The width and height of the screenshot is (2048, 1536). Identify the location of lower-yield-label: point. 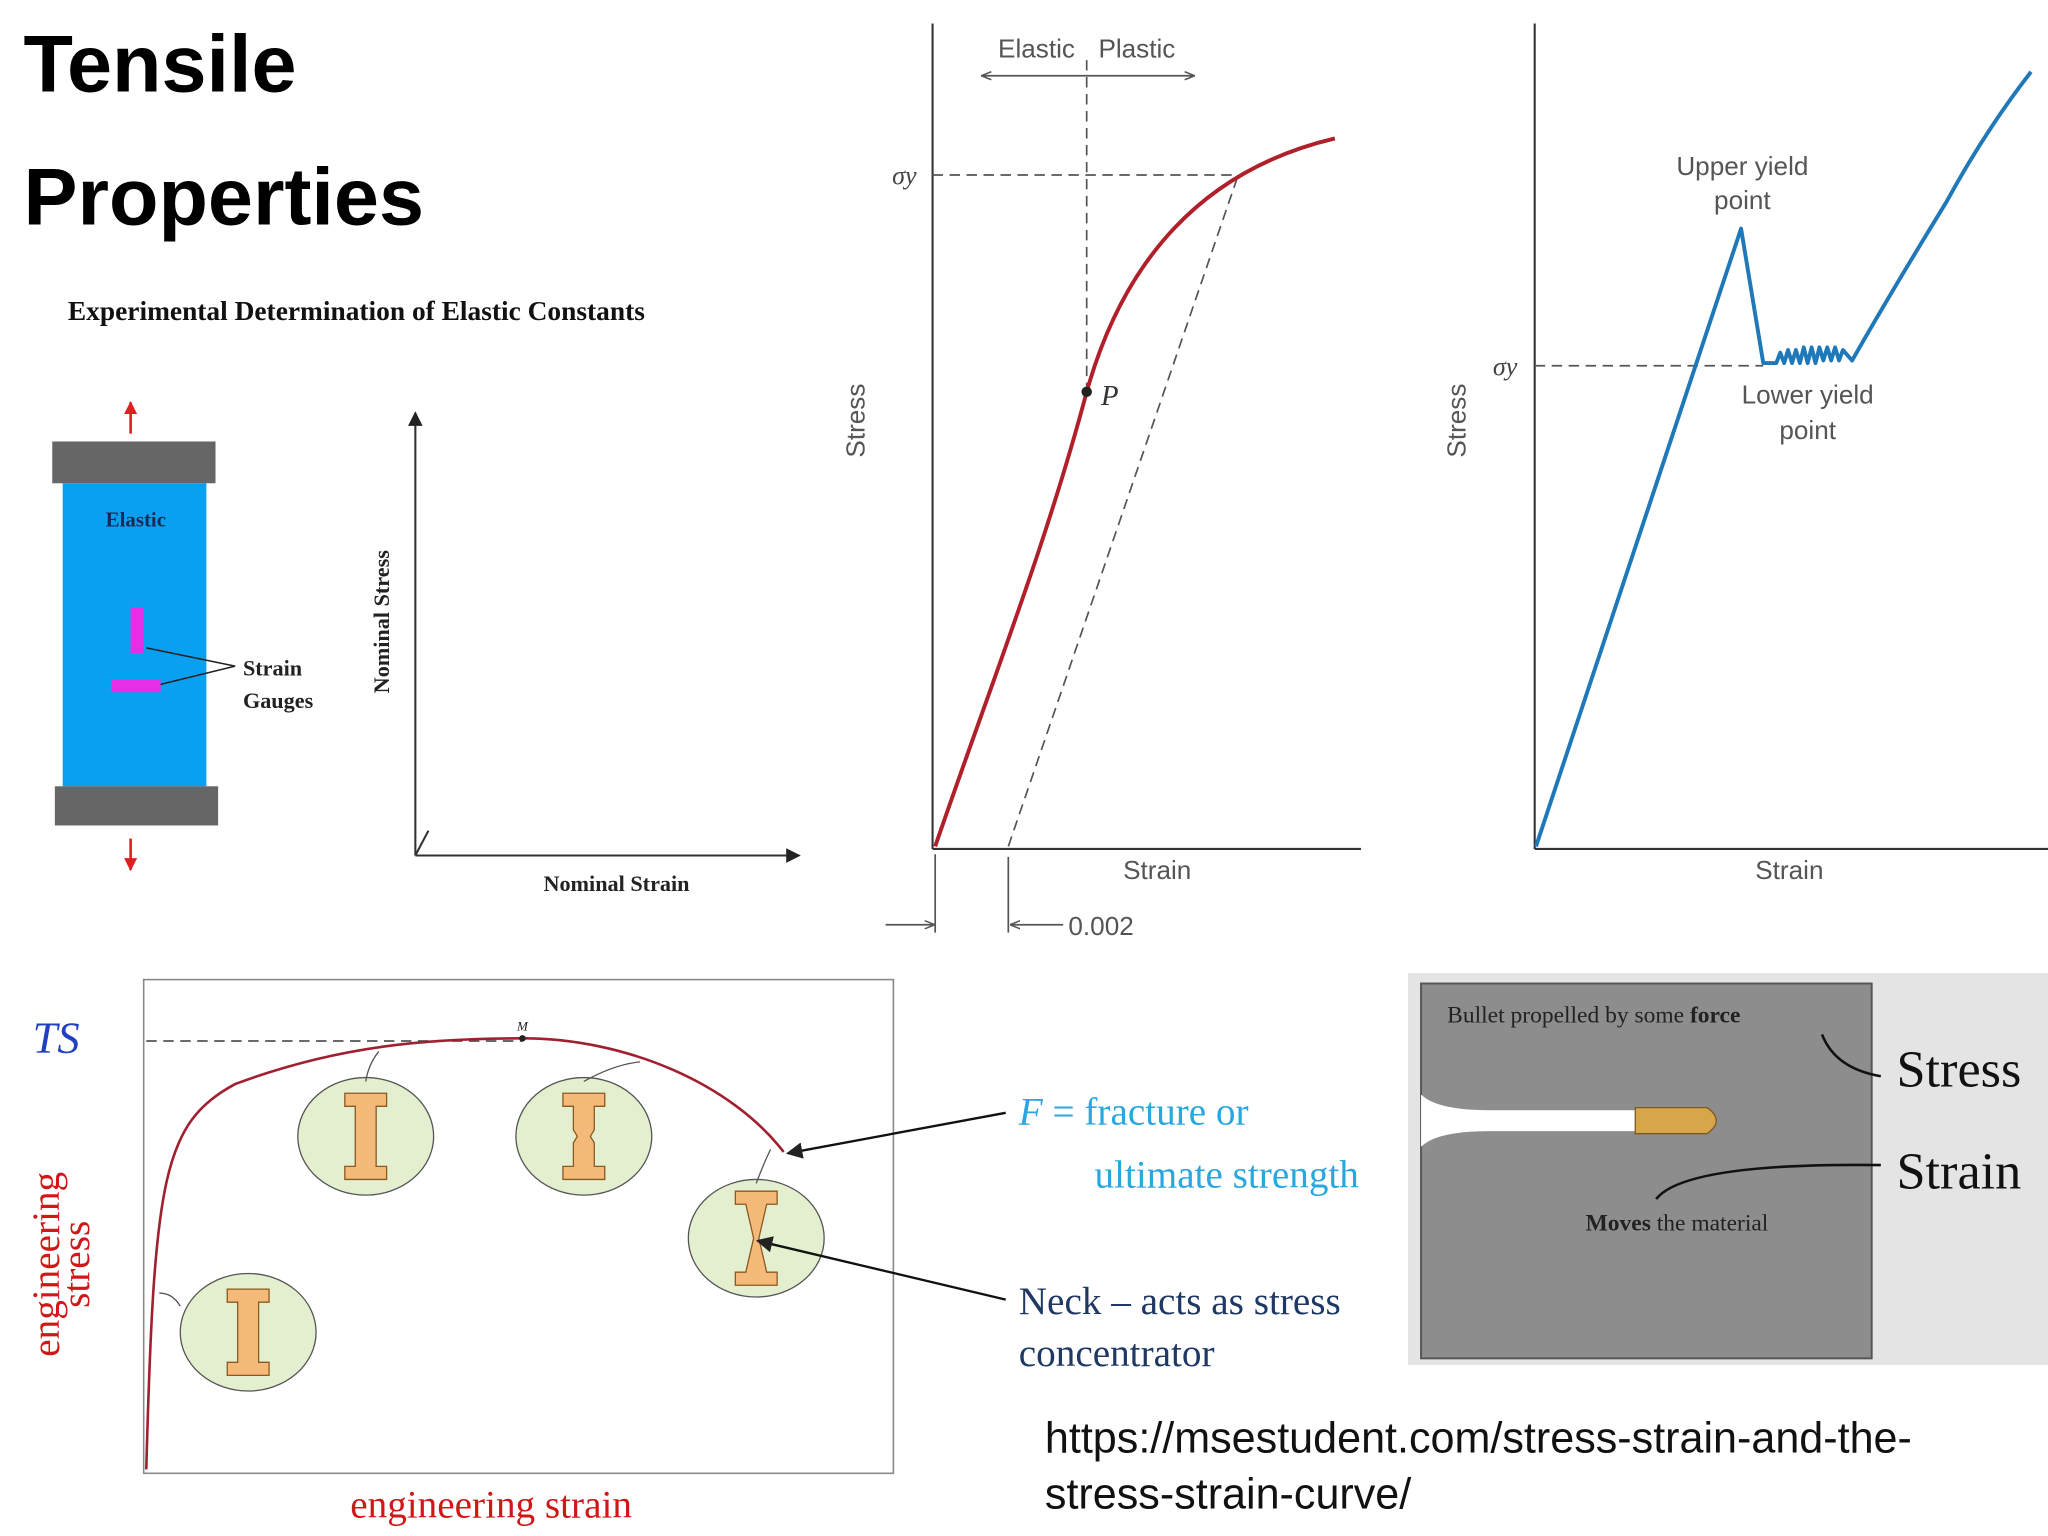
(1807, 430).